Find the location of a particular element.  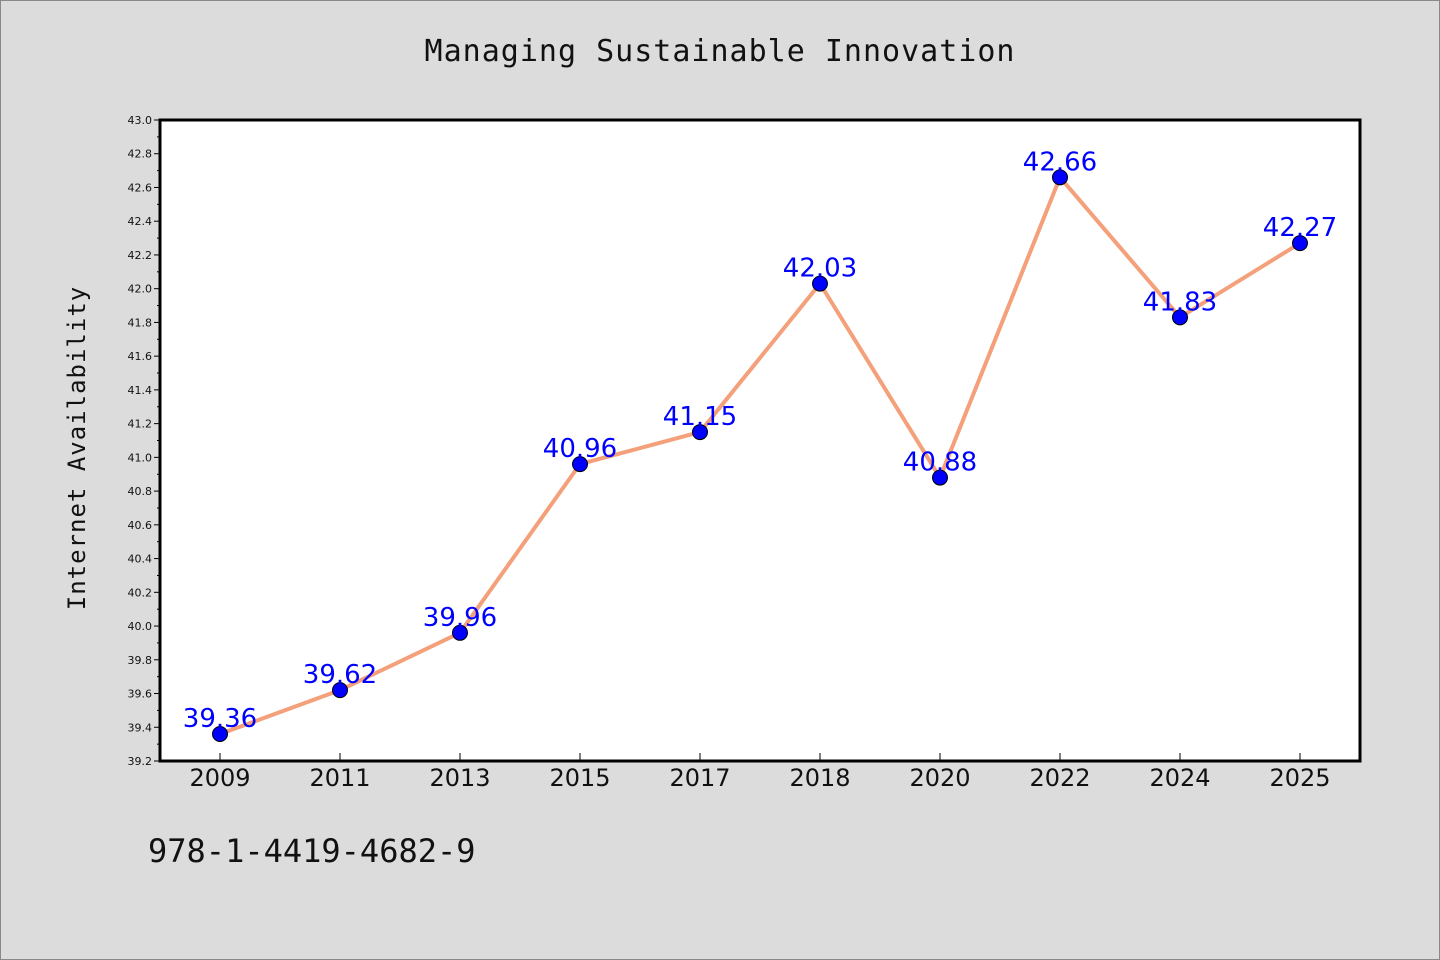

x-axis: 2009 2011 2013 2015 2017 2018 2020 2022 2024 2025 is located at coordinates (760, 772).